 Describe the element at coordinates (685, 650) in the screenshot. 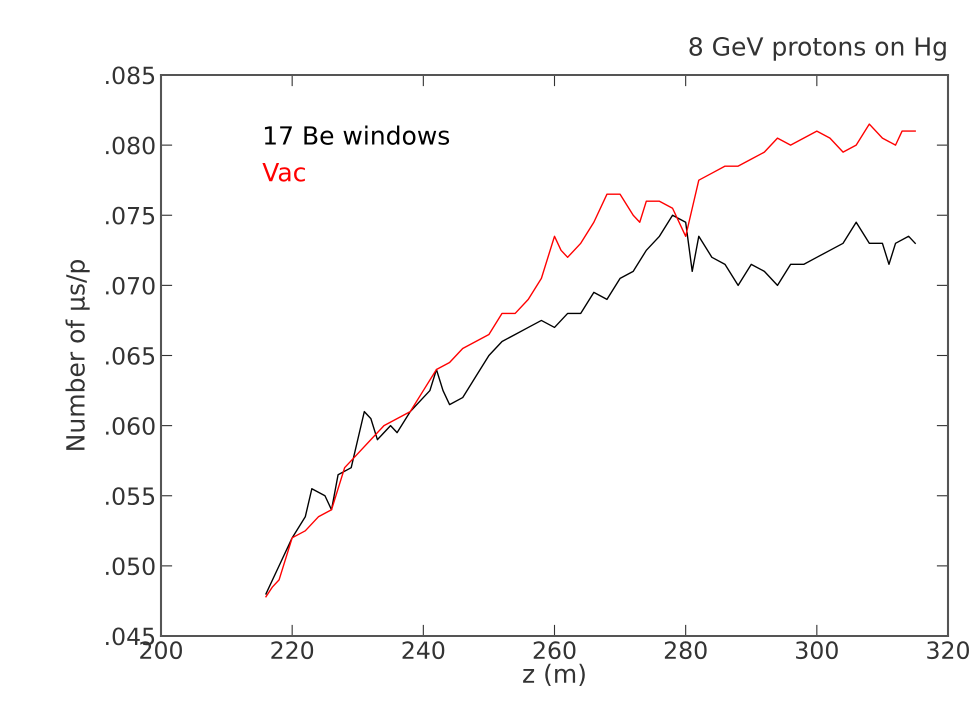

I see `x-tick-label: 280` at that location.